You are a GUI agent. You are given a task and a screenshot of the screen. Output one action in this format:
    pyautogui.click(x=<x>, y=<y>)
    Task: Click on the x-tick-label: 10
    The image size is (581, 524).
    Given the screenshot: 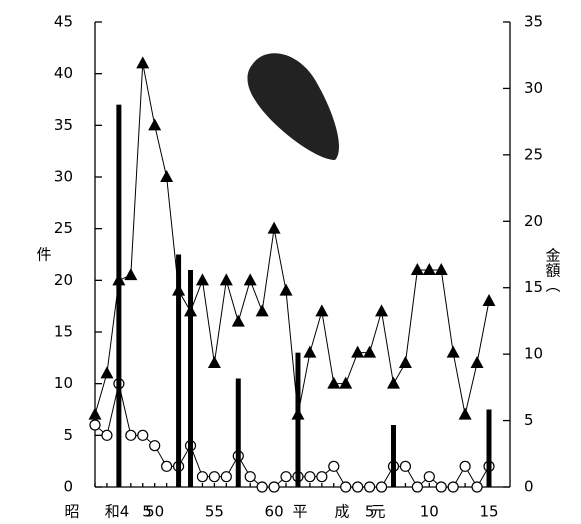 What is the action you would take?
    pyautogui.click(x=429, y=512)
    